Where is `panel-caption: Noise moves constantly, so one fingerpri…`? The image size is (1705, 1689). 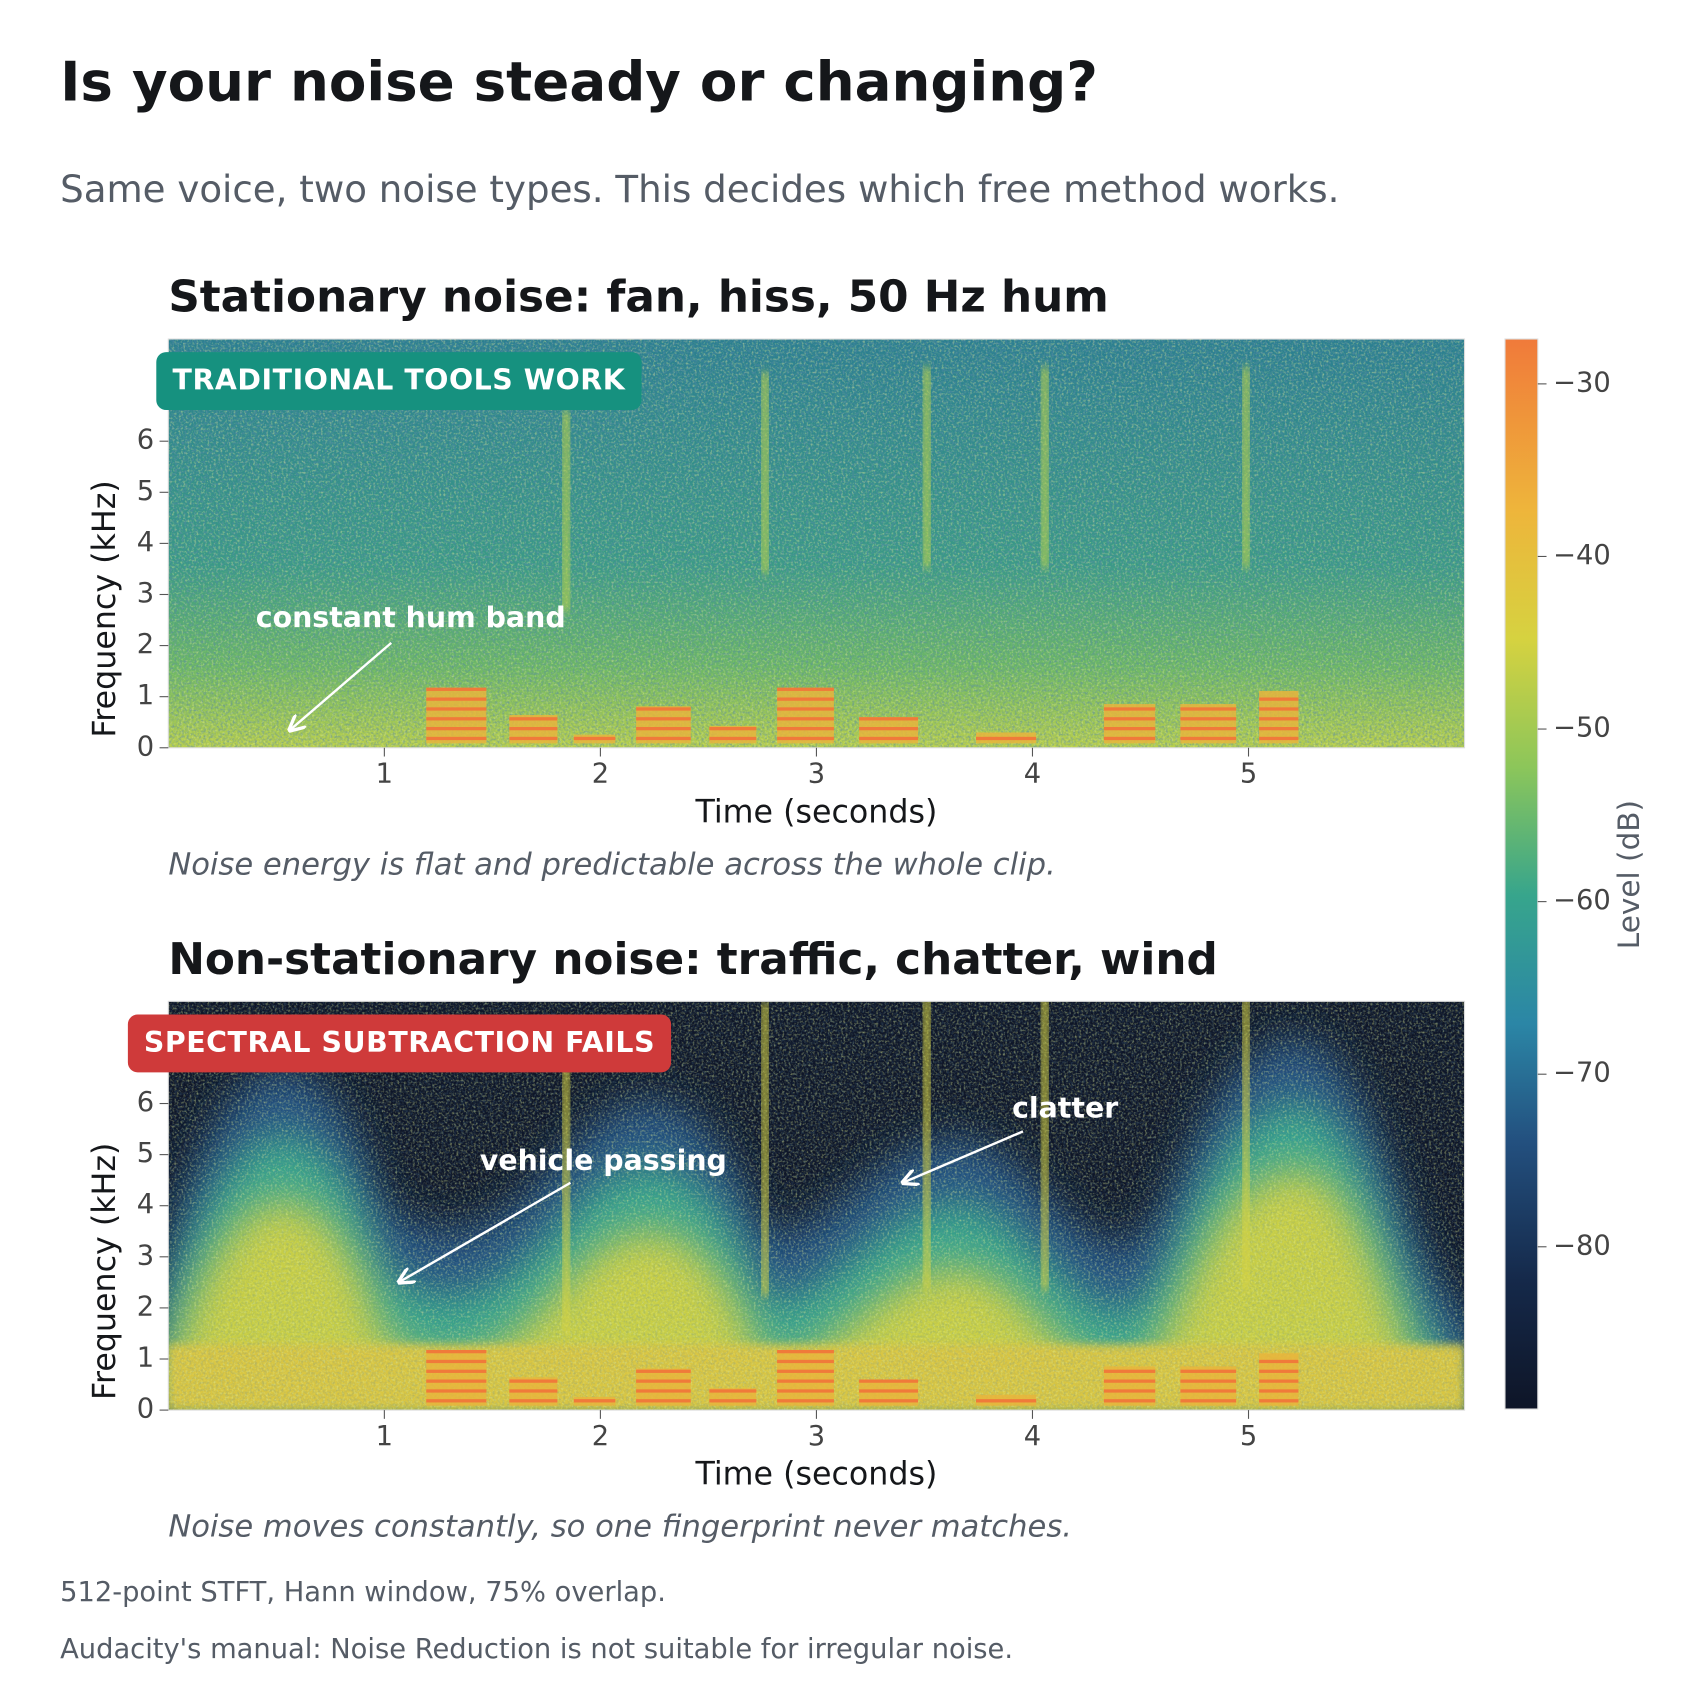 panel-caption: Noise moves constantly, so one fingerpri… is located at coordinates (620, 1527).